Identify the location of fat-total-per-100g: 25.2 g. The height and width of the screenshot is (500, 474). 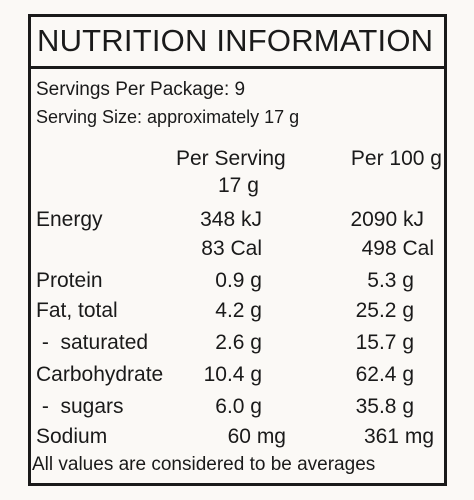
(384, 310).